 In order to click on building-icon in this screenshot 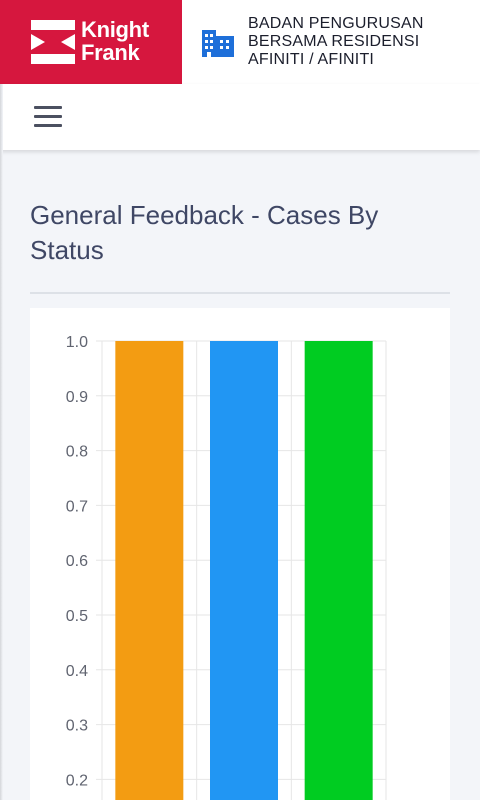, I will do `click(218, 43)`.